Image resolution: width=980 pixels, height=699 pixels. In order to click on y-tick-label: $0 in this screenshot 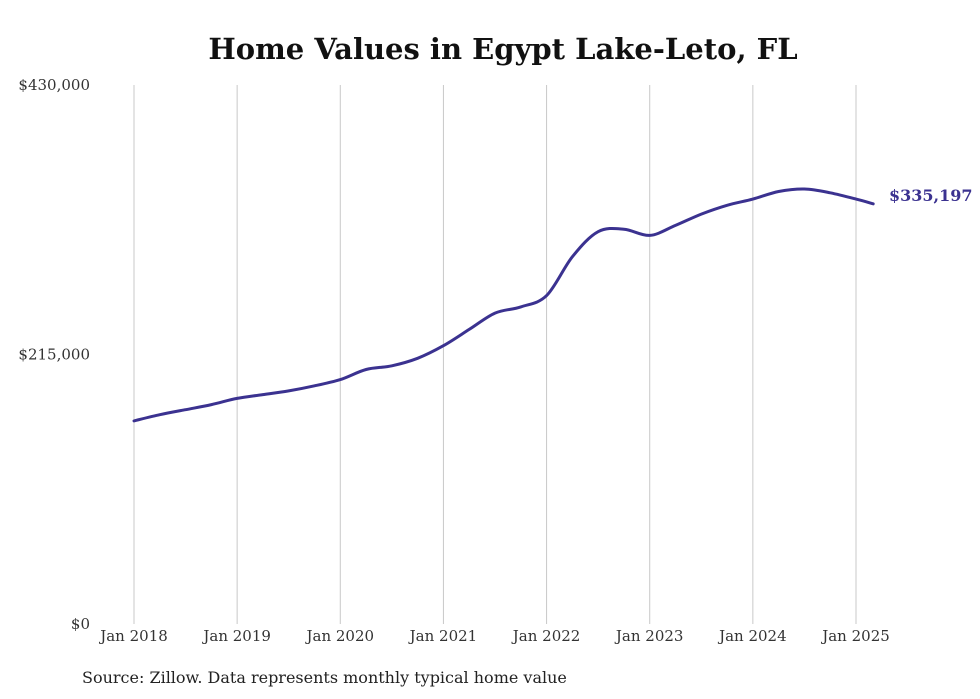, I will do `click(80, 624)`.